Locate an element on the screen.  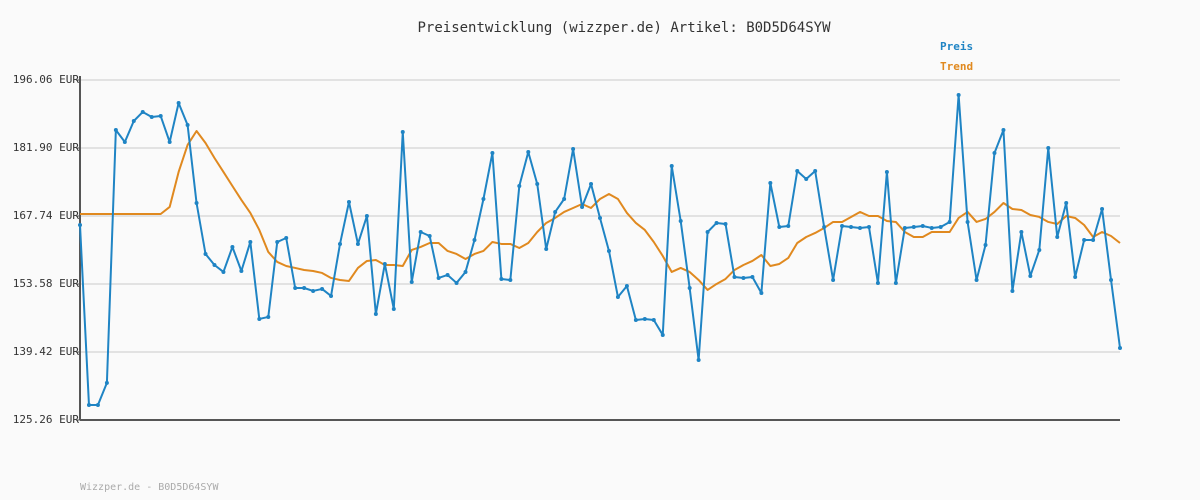
y-tick-label: 196.06 EUR is located at coordinates (46, 79).